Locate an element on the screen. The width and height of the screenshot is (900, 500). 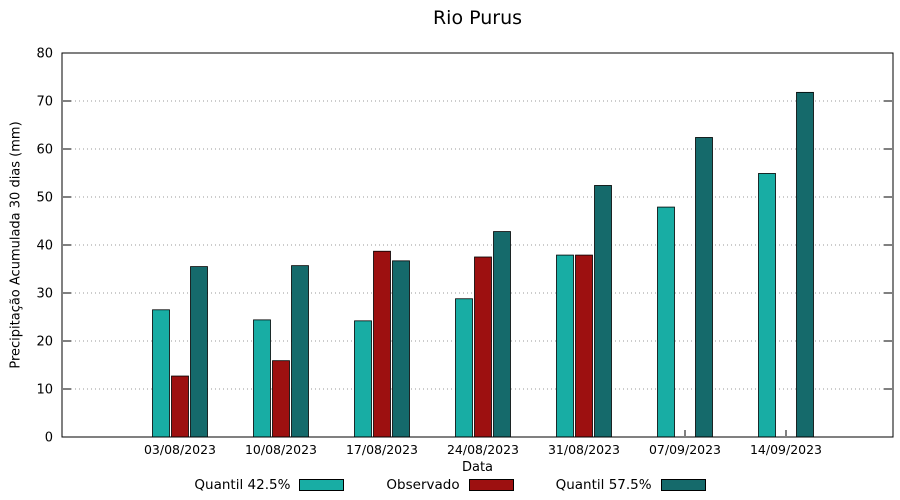
legend-label-observado: Observado is located at coordinates (423, 485).